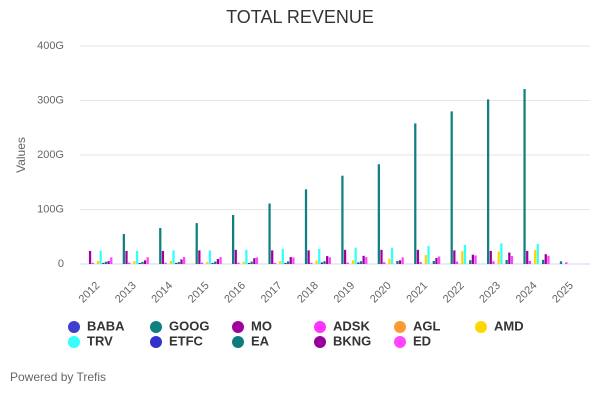  What do you see at coordinates (100, 340) in the screenshot?
I see `legend-label: TRV` at bounding box center [100, 340].